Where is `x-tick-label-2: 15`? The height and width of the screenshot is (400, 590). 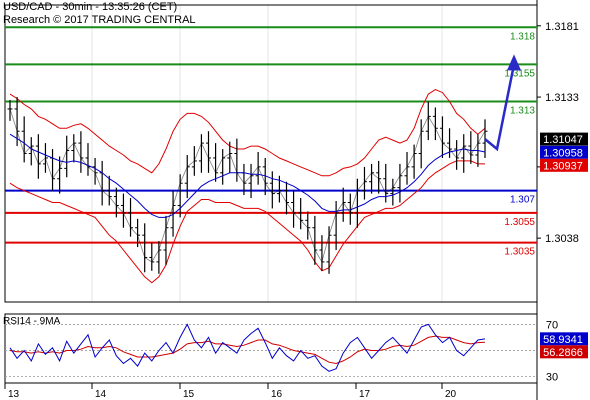
x-tick-label-2: 15 is located at coordinates (189, 394).